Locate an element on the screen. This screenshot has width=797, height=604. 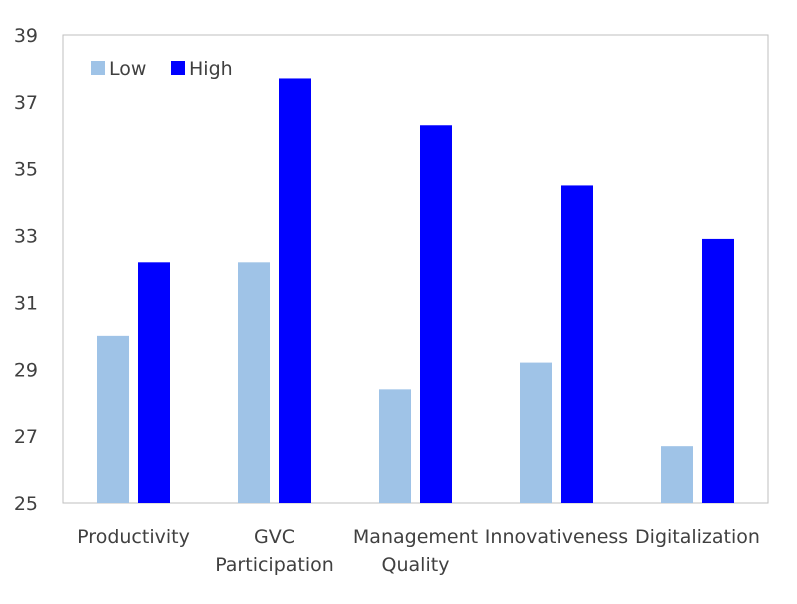
y-tick-label: 27 is located at coordinates (26, 437).